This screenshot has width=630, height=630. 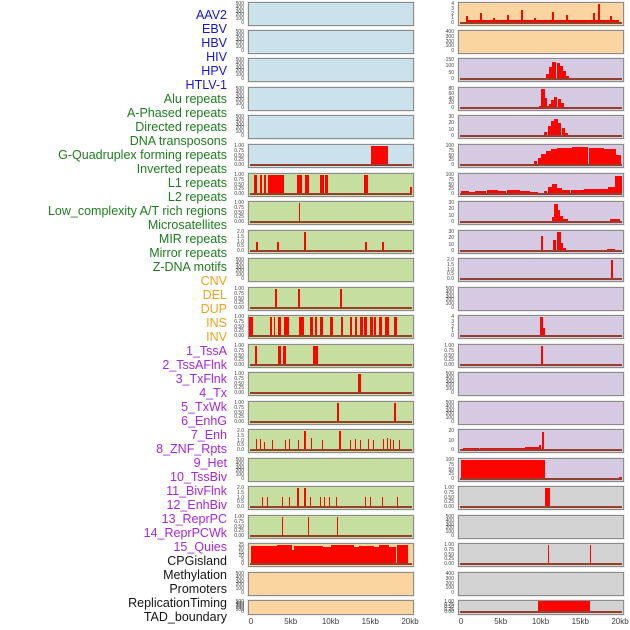 I want to click on y-tick-label: 30, so click(x=451, y=203).